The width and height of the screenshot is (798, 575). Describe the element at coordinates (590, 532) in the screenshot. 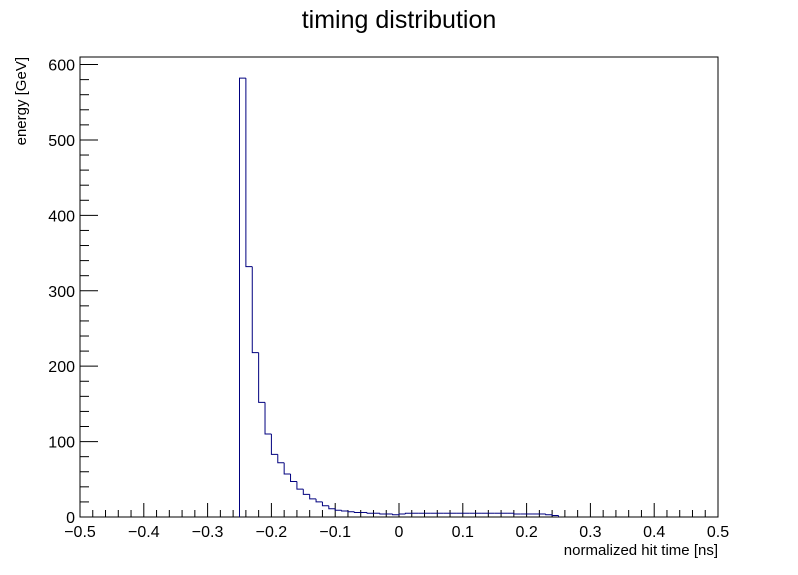

I see `x-tick-label: 0.3` at that location.